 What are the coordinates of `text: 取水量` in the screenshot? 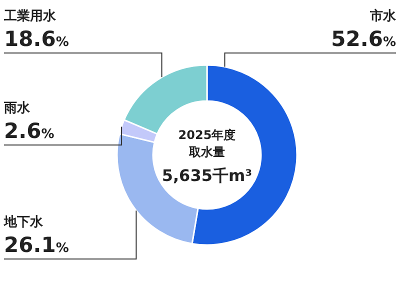 It's located at (206, 152).